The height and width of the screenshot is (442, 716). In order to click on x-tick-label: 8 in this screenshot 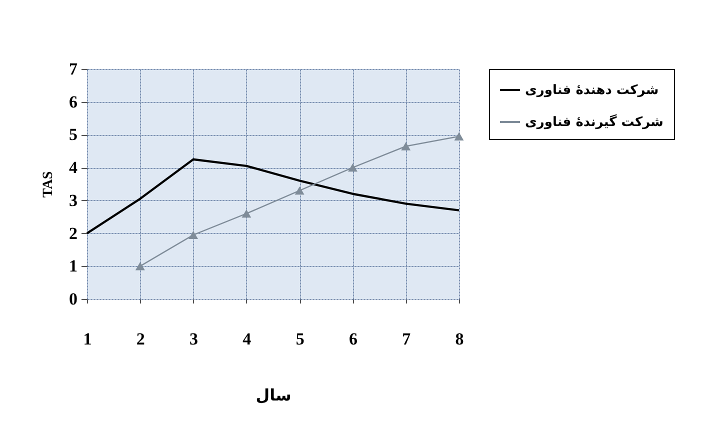, I will do `click(459, 339)`.